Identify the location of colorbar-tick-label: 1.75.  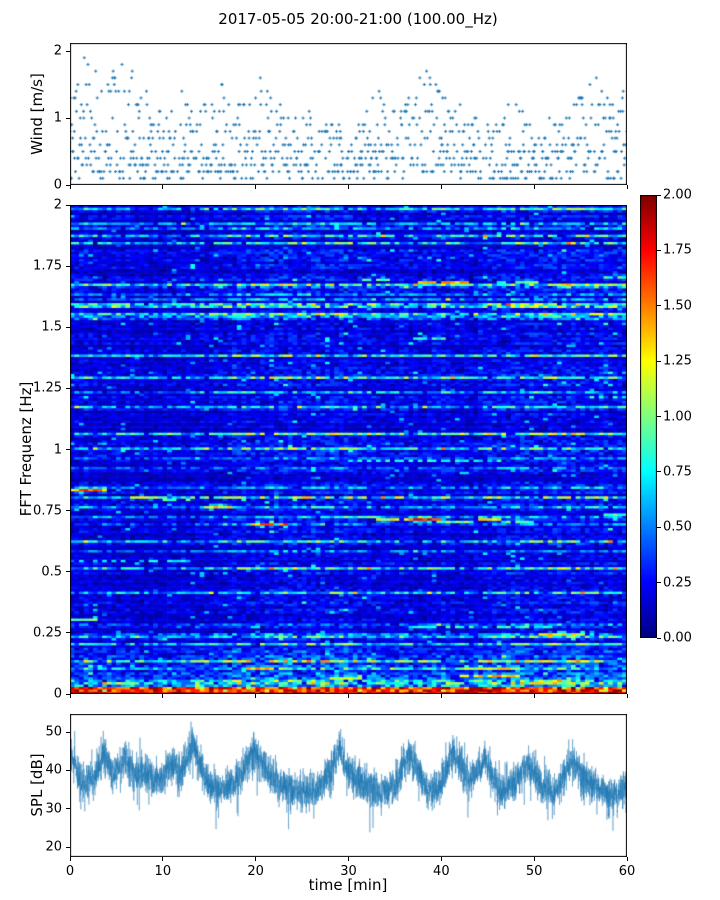
(677, 250).